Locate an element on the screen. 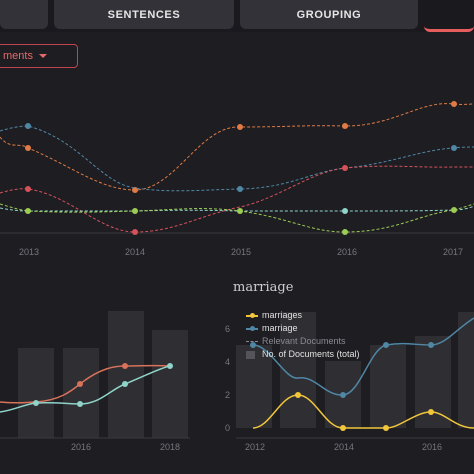 The width and height of the screenshot is (474, 474). legend-box-swatch is located at coordinates (250, 355).